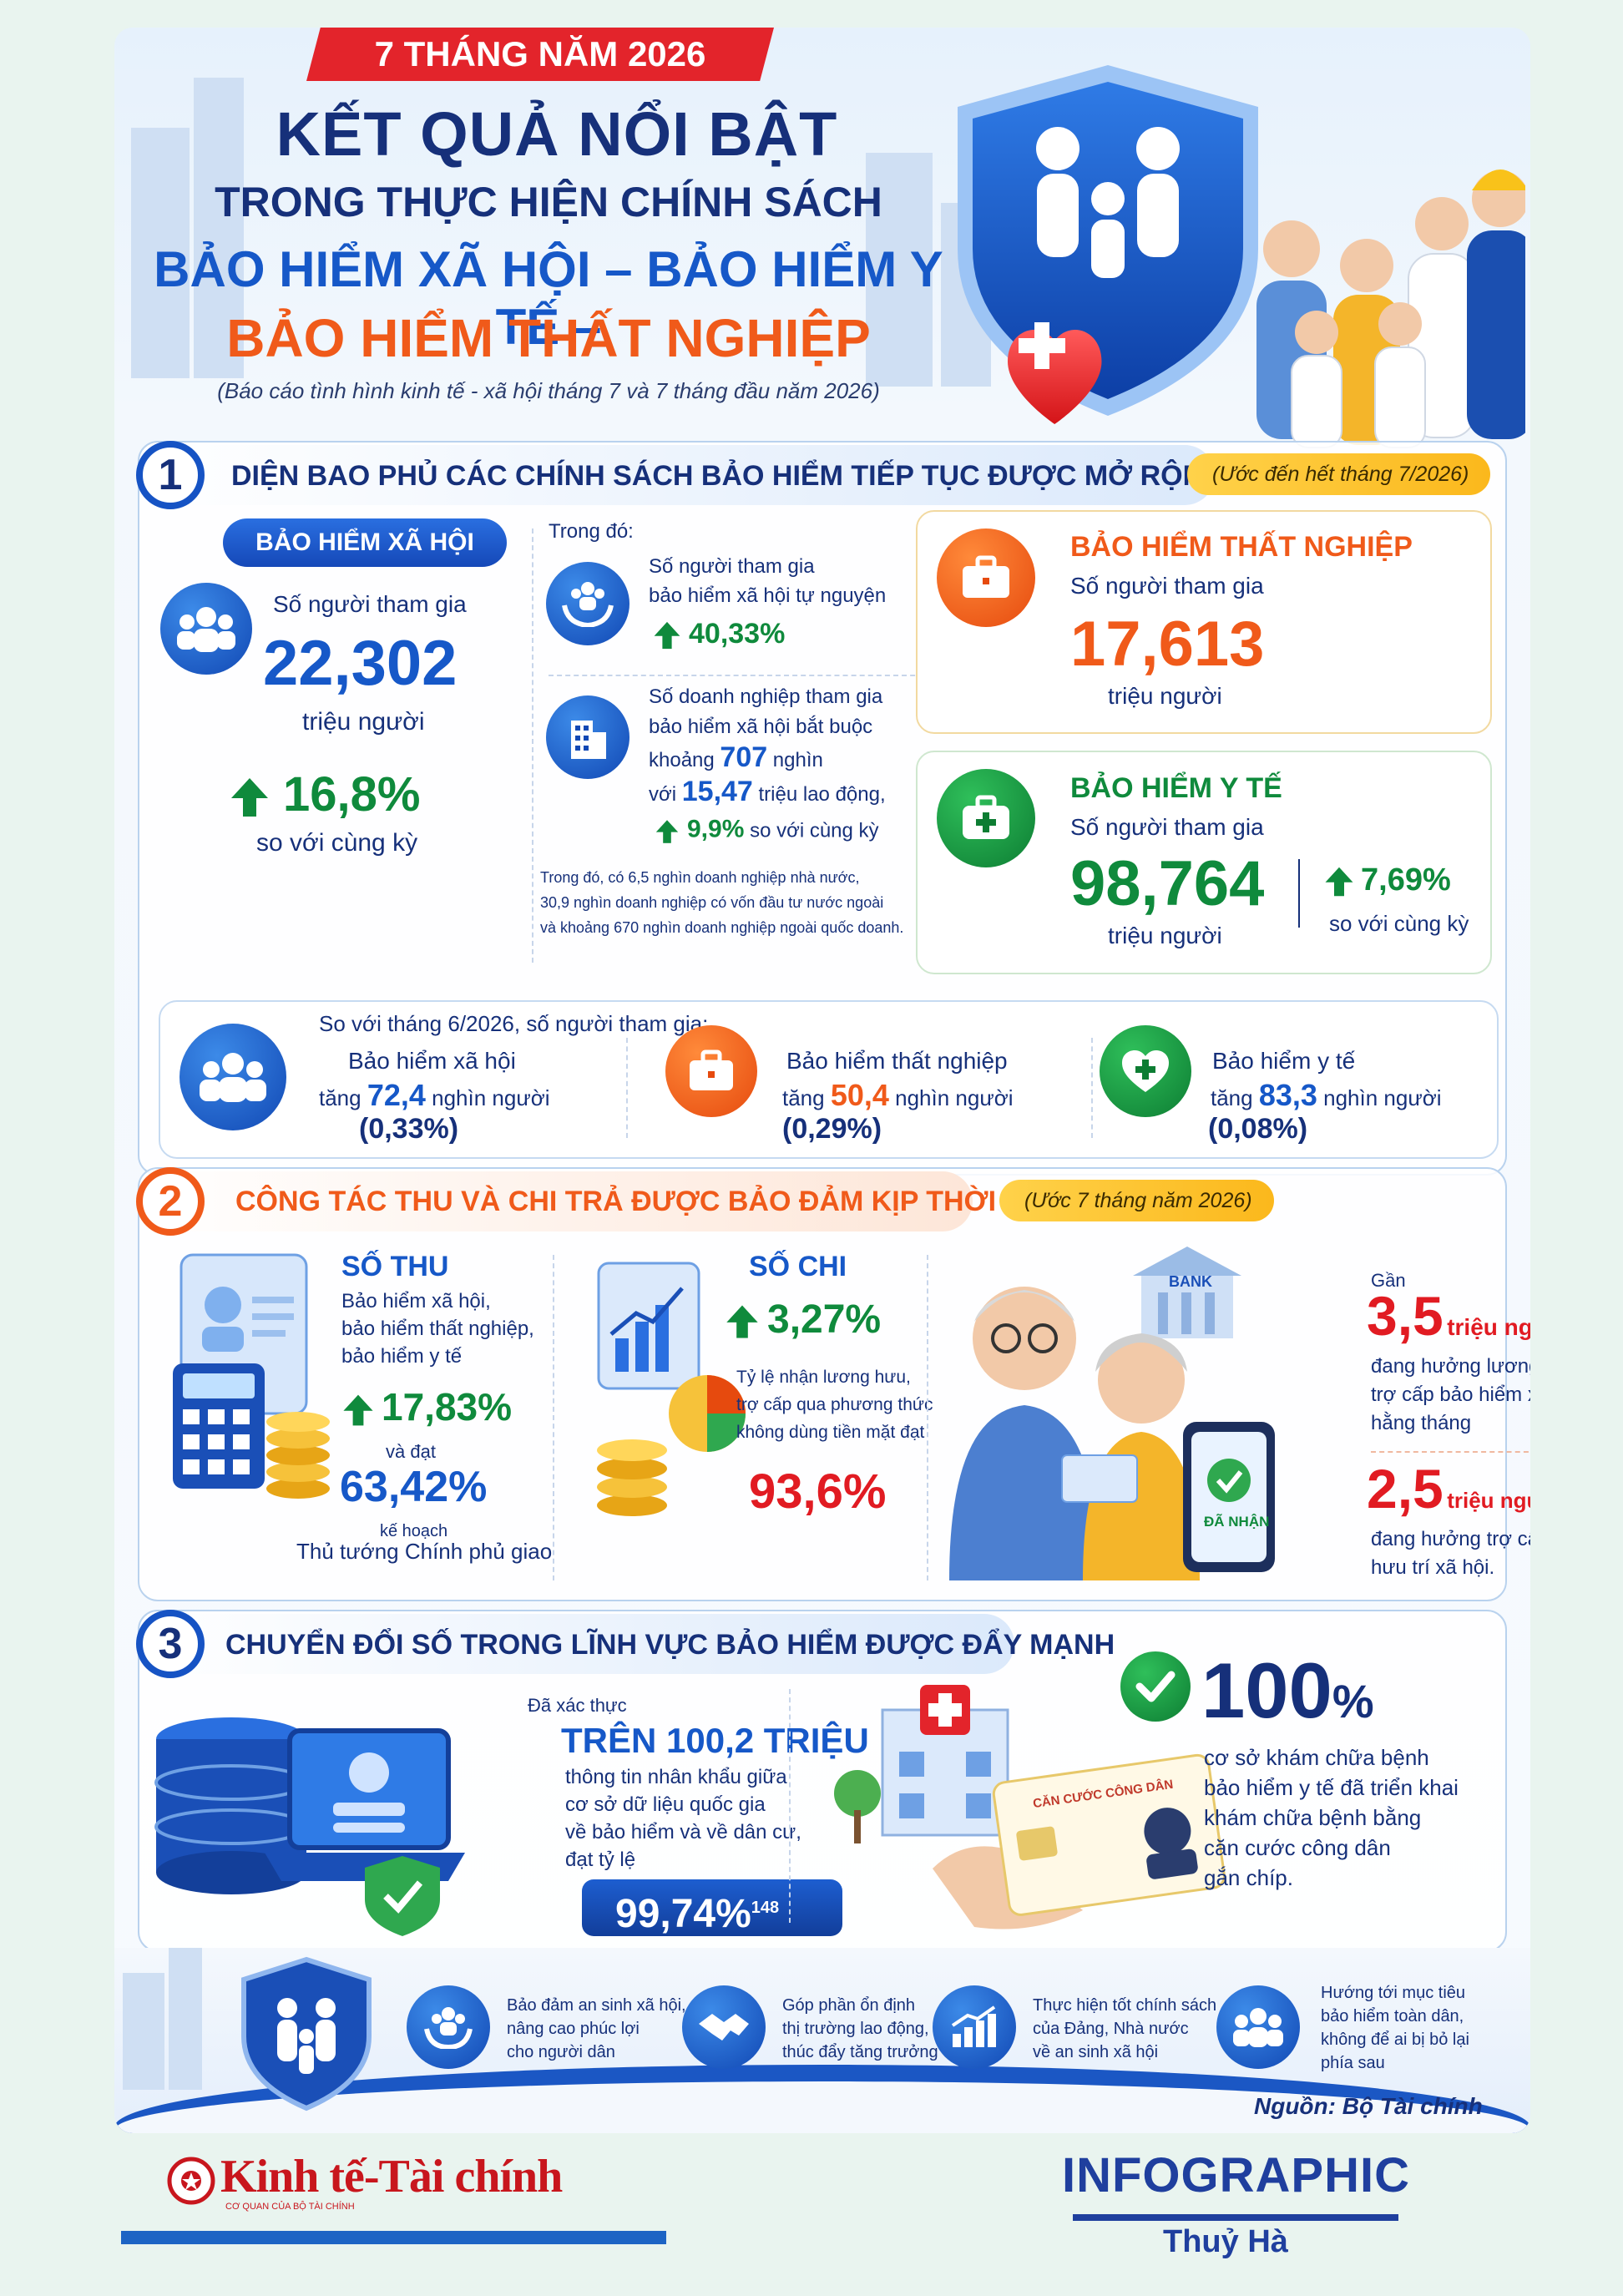  I want to click on sothu-line3: bảo hiểm y tế, so click(402, 1356).